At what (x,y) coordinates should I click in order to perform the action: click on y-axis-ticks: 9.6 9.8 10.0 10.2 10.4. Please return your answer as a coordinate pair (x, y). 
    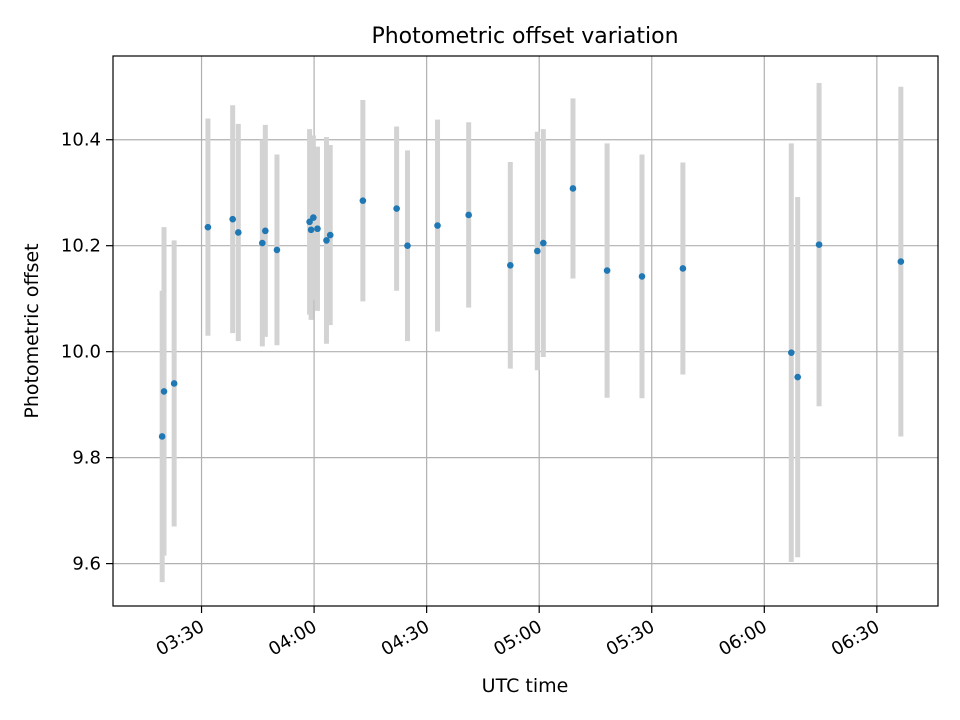
    Looking at the image, I should click on (87, 352).